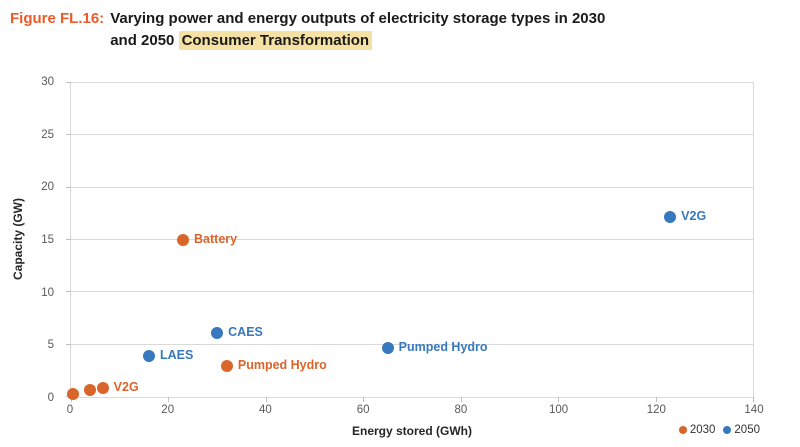 Image resolution: width=800 pixels, height=447 pixels. Describe the element at coordinates (461, 410) in the screenshot. I see `x-tick-label: 80` at that location.